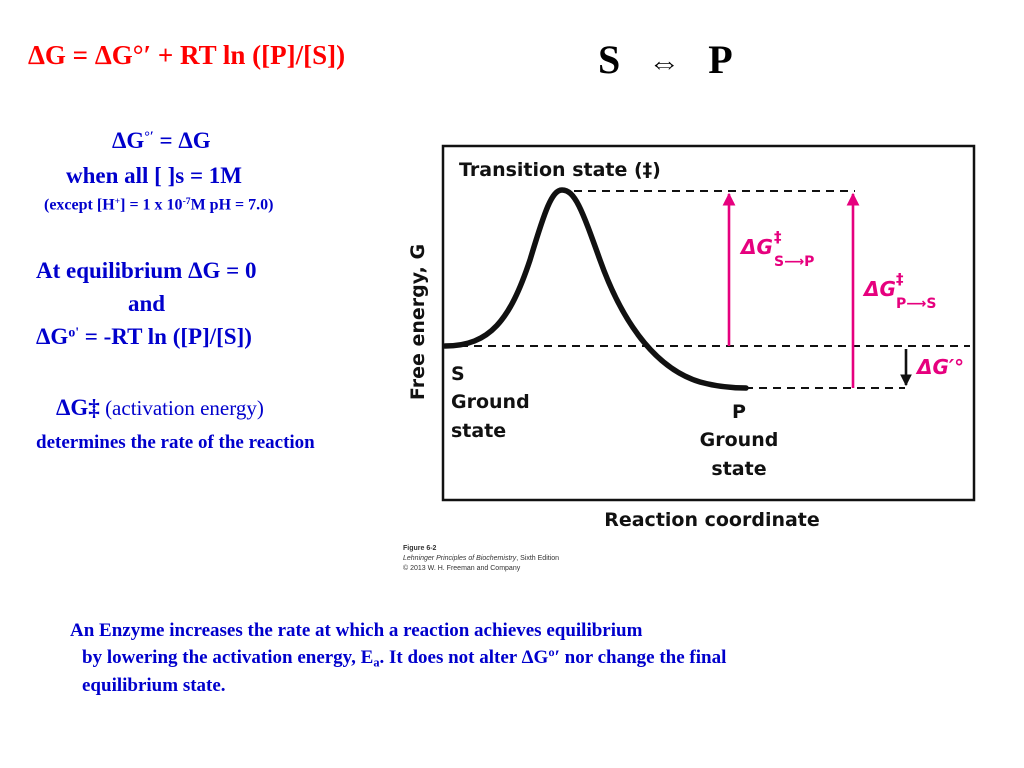 The image size is (1024, 768). Describe the element at coordinates (739, 440) in the screenshot. I see `p-ground-label: Ground` at that location.